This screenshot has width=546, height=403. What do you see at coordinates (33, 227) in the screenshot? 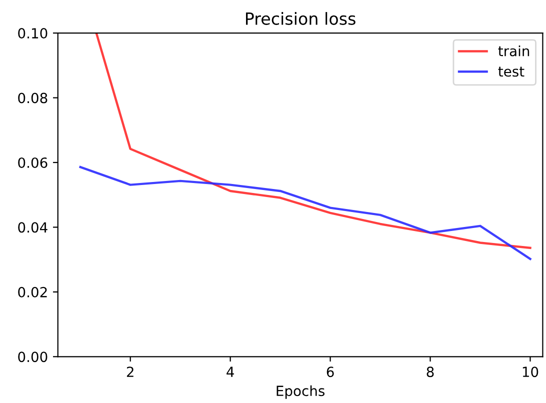
I see `y-tick-label: 0.04` at bounding box center [33, 227].